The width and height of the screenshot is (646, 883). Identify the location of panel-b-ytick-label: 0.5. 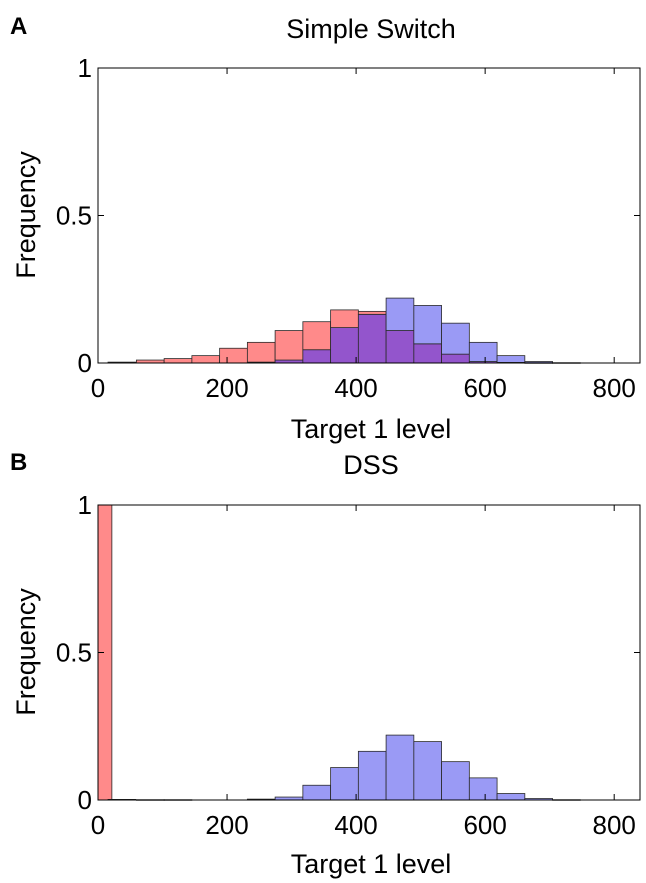
(74, 653).